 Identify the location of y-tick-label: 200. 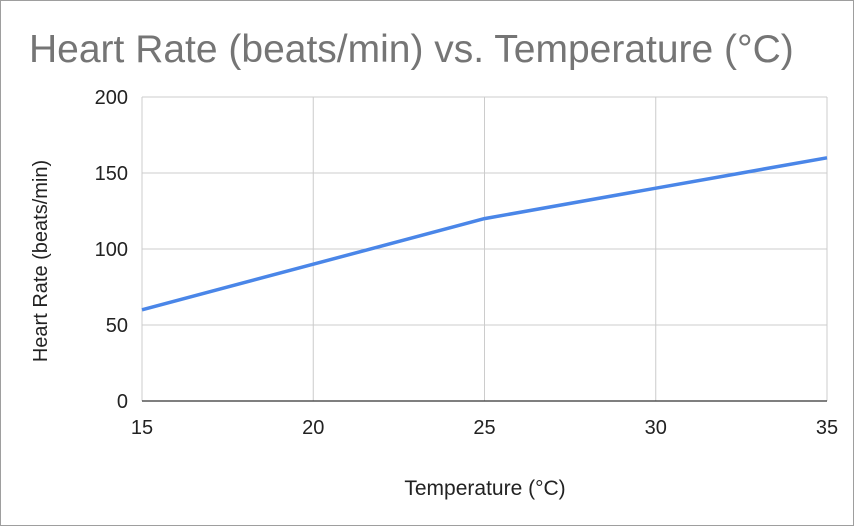
(111, 98).